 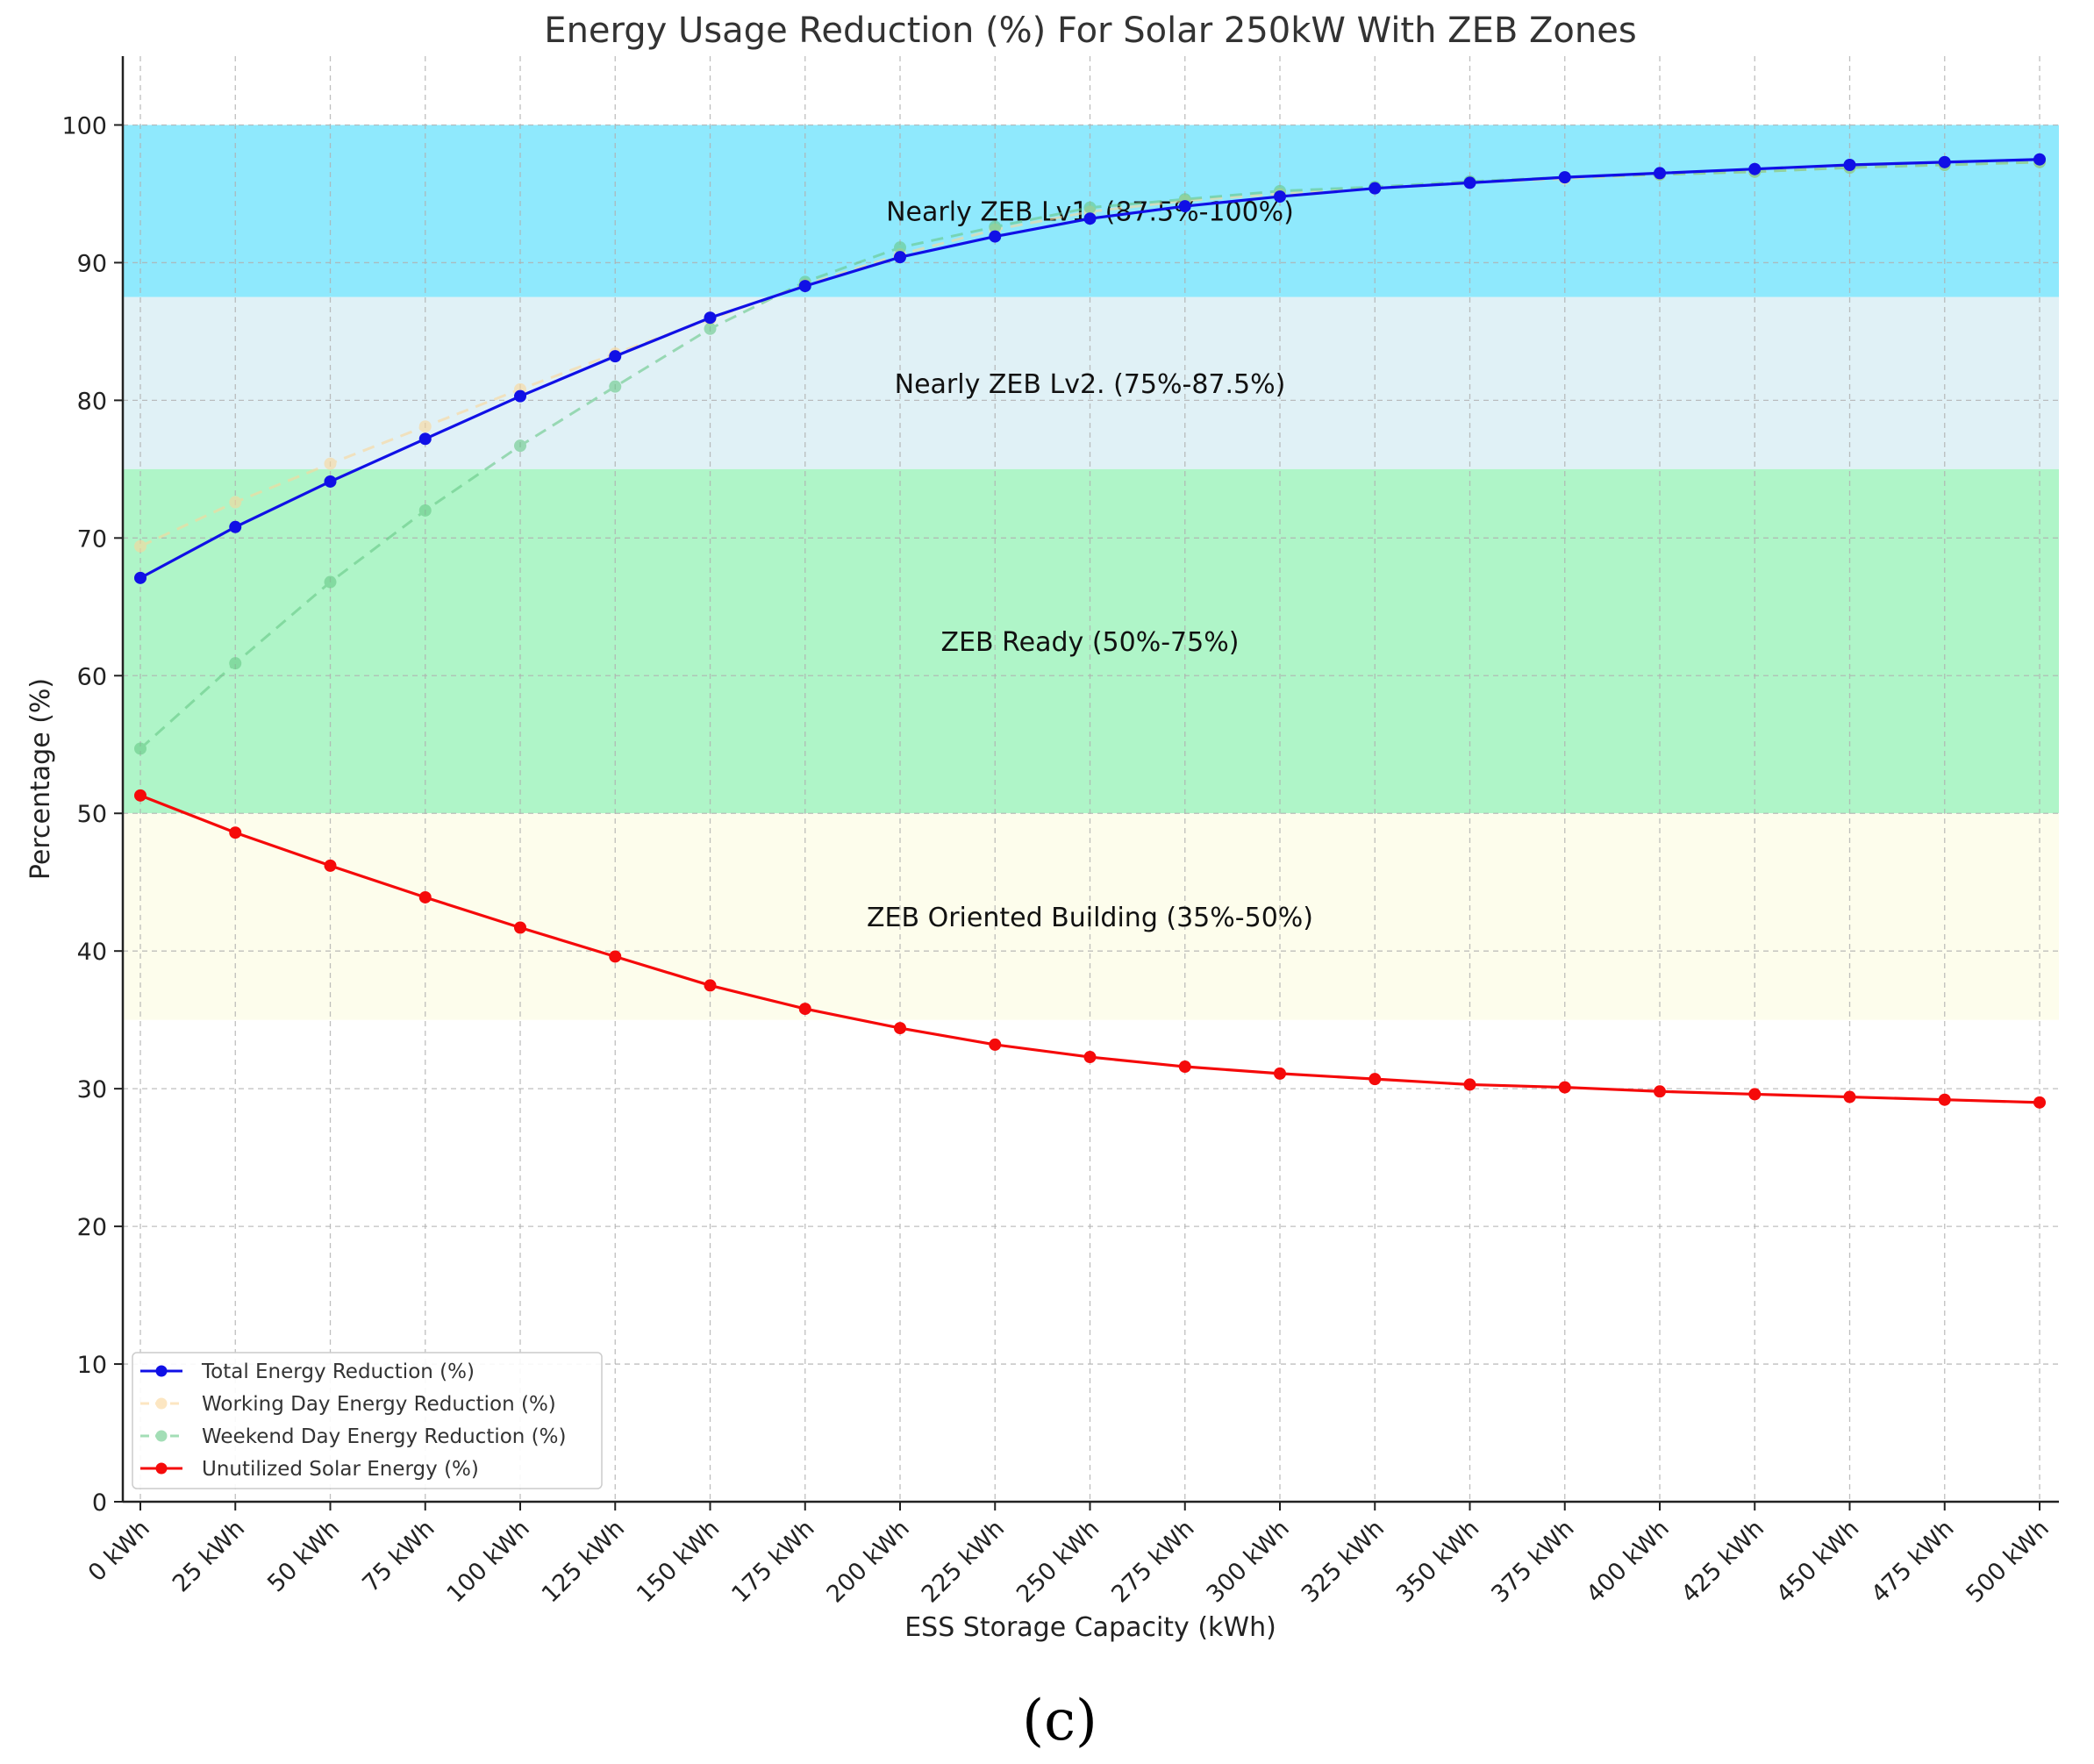 I want to click on x-tick-label: 275 kWh, so click(x=1152, y=1561).